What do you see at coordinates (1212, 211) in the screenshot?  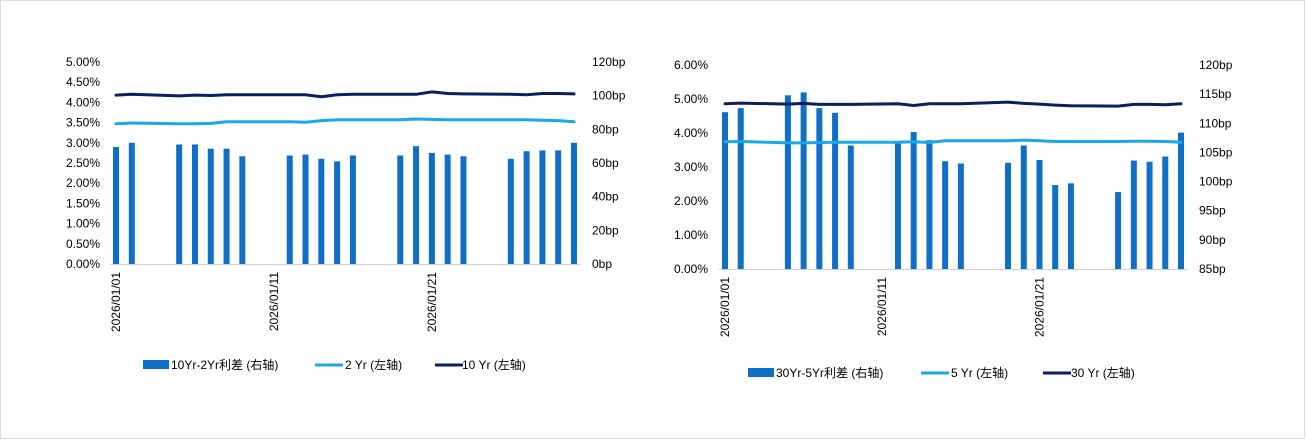 I see `right-axis-tick-label: 95bp` at bounding box center [1212, 211].